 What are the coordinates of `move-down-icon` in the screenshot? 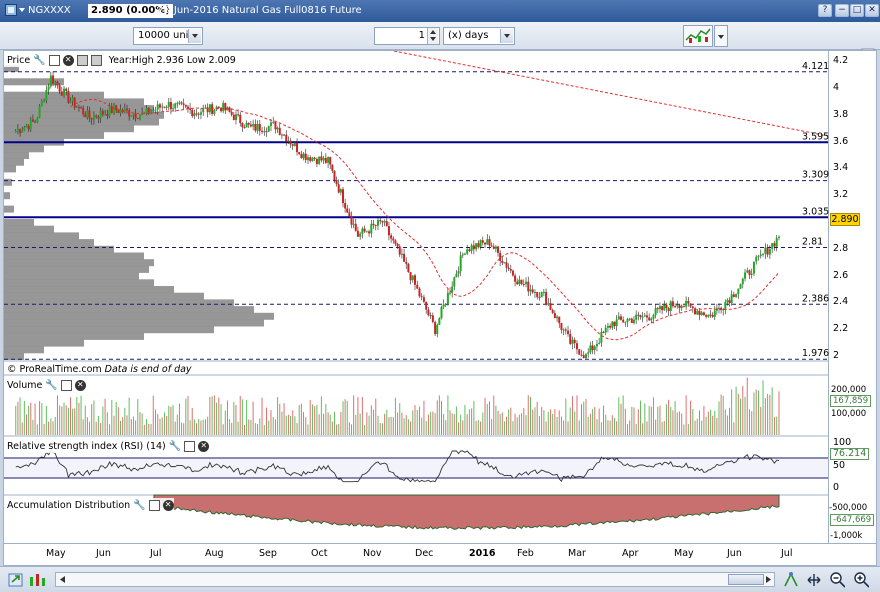 It's located at (96, 60).